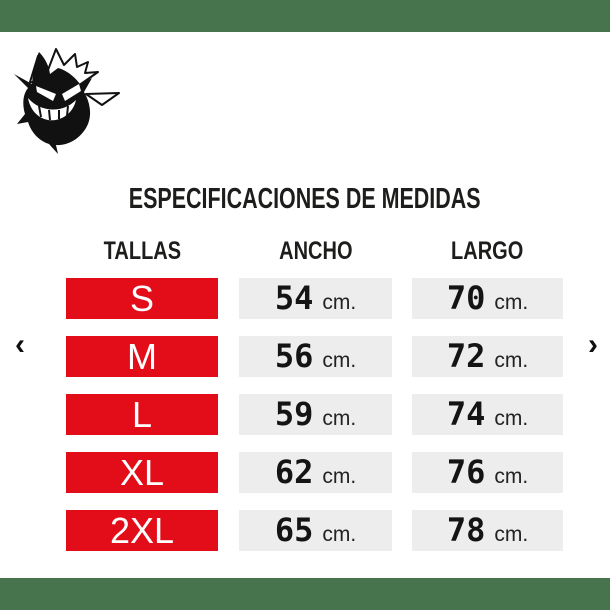 The image size is (610, 610). I want to click on size-badge: L, so click(142, 414).